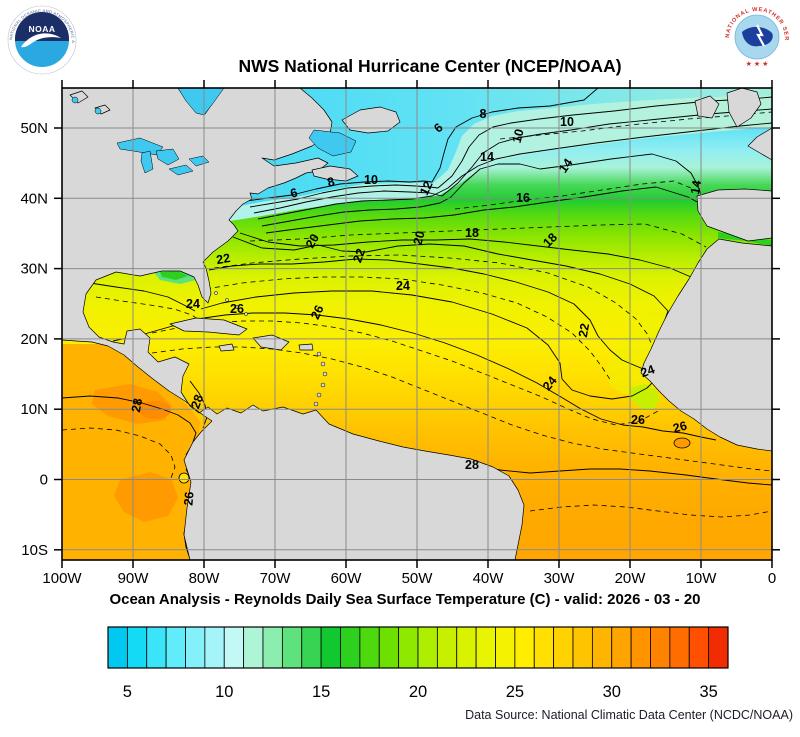 This screenshot has height=737, width=800. I want to click on x-axis-label: 60W, so click(347, 578).